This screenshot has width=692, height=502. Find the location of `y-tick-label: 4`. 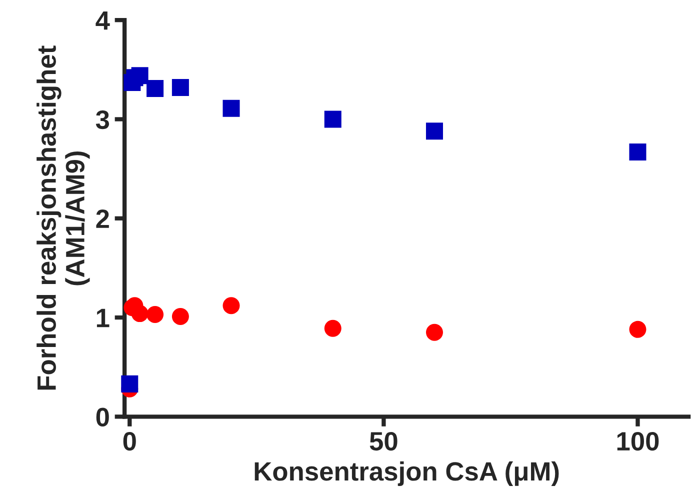

y-tick-label: 4 is located at coordinates (103, 20).